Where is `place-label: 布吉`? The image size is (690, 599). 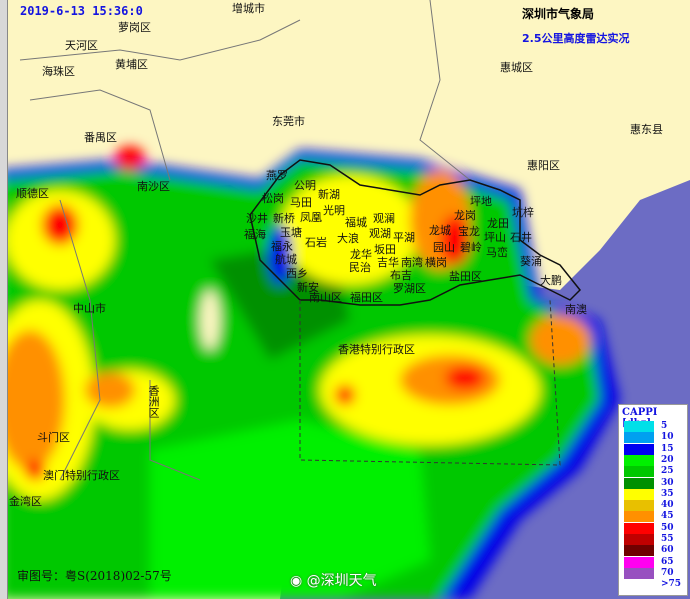
place-label: 布吉 is located at coordinates (401, 275).